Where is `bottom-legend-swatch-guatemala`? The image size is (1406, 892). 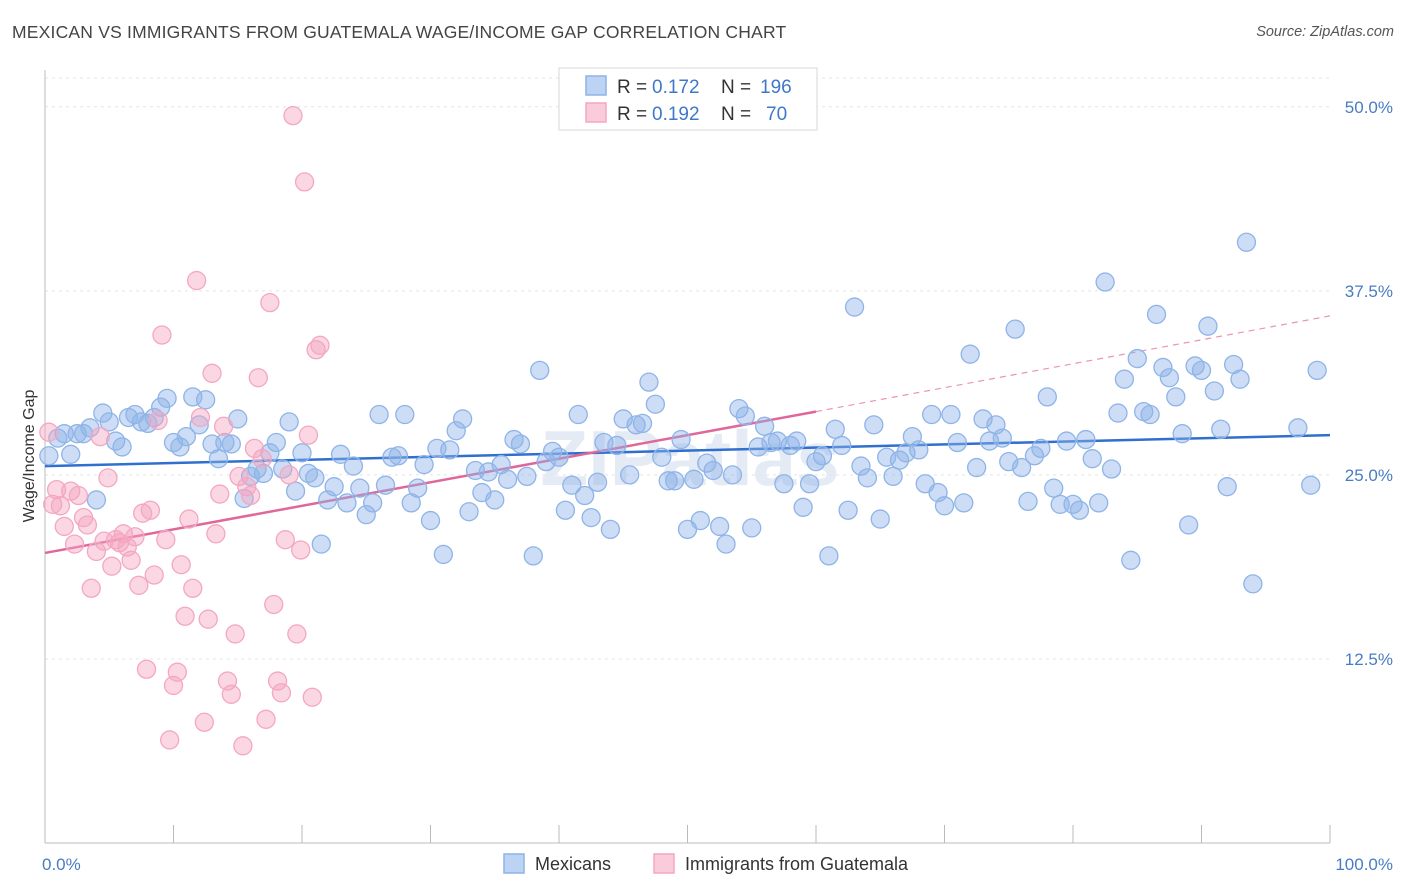
bottom-legend-swatch-guatemala is located at coordinates (664, 863).